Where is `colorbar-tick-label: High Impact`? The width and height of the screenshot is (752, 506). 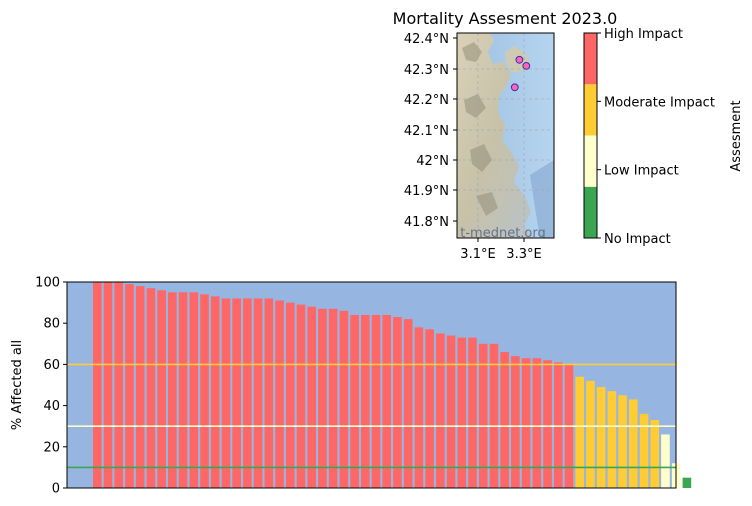
colorbar-tick-label: High Impact is located at coordinates (643, 34).